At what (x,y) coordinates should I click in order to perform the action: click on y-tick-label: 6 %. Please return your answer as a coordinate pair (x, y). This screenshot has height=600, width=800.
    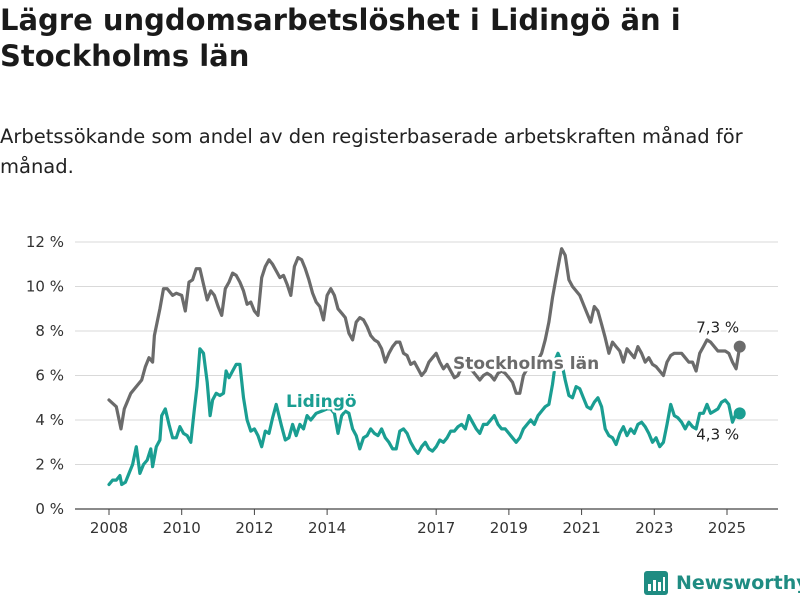
    Looking at the image, I should click on (49, 376).